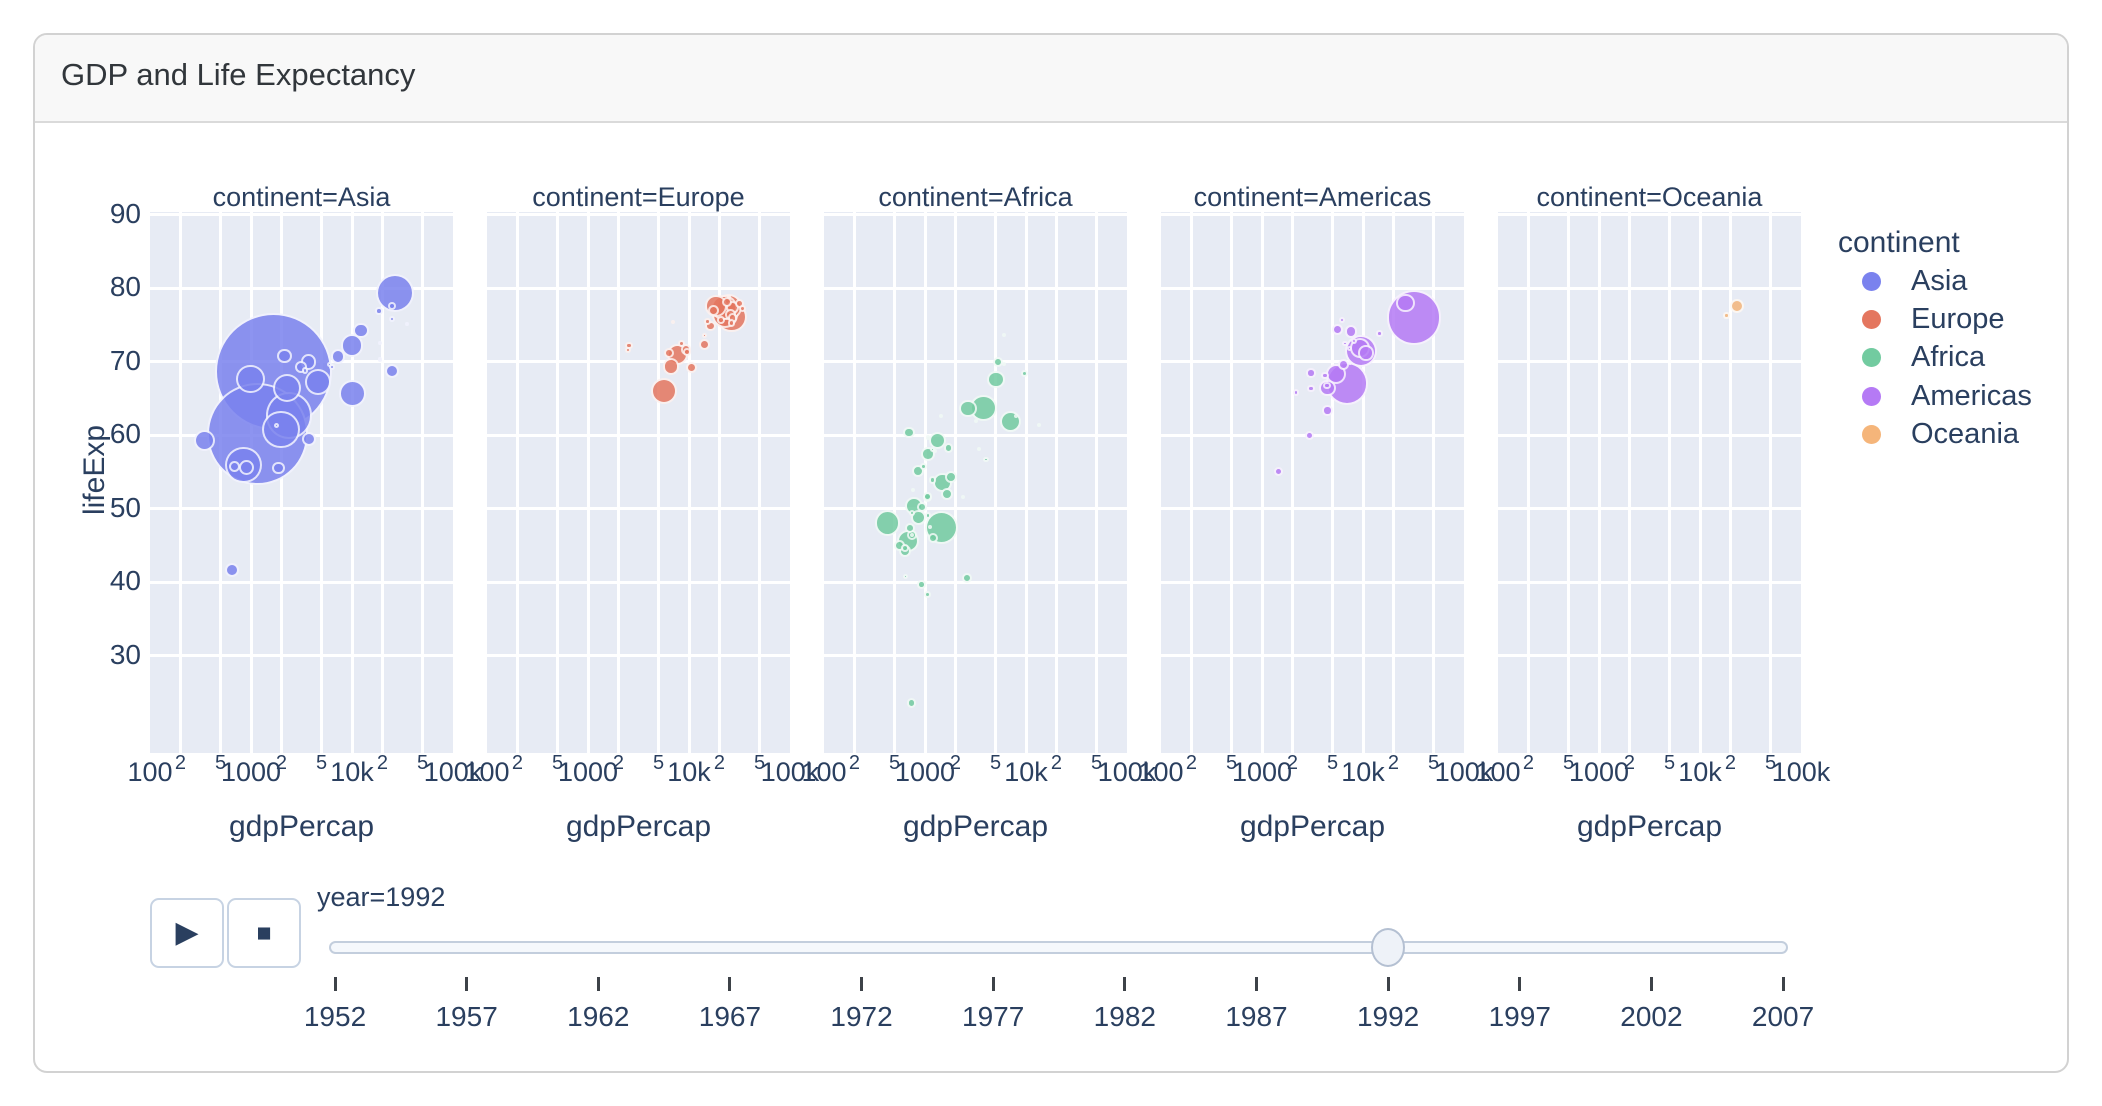  I want to click on bubble-cuba, so click(1337, 329).